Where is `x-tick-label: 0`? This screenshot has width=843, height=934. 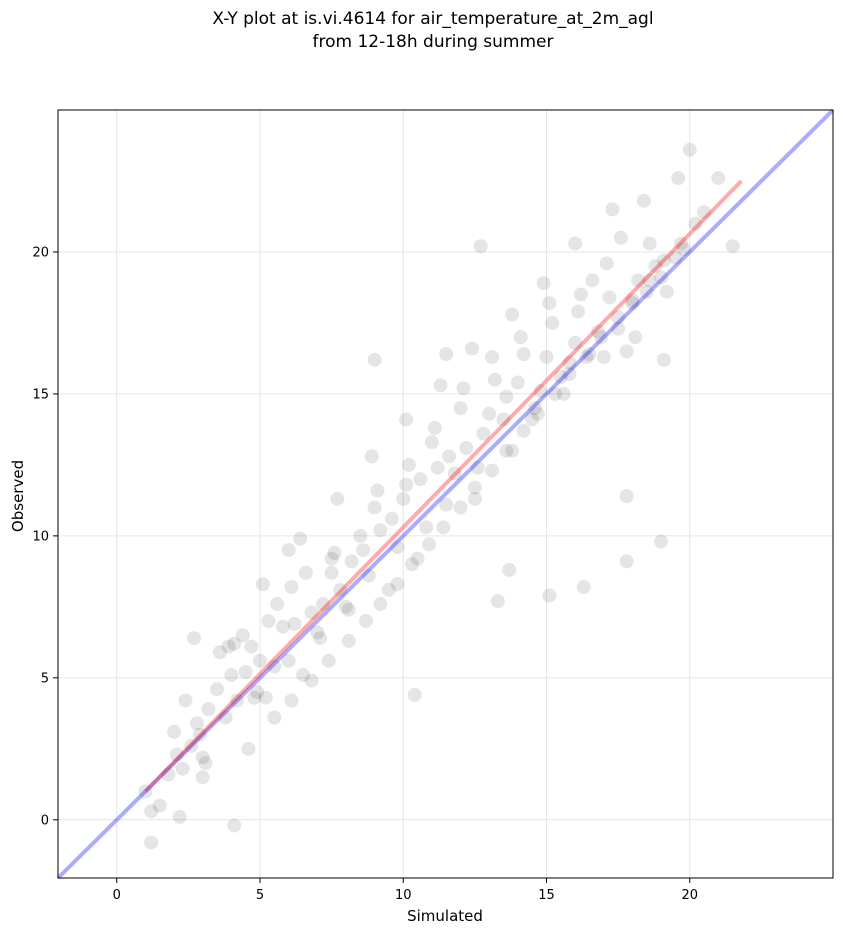
x-tick-label: 0 is located at coordinates (117, 895).